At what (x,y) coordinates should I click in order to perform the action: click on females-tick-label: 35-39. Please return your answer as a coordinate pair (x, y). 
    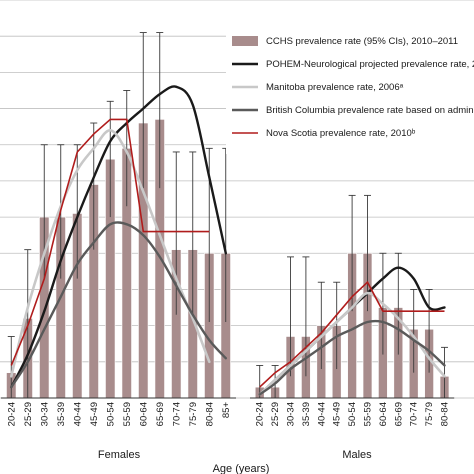
    Looking at the image, I should click on (61, 414).